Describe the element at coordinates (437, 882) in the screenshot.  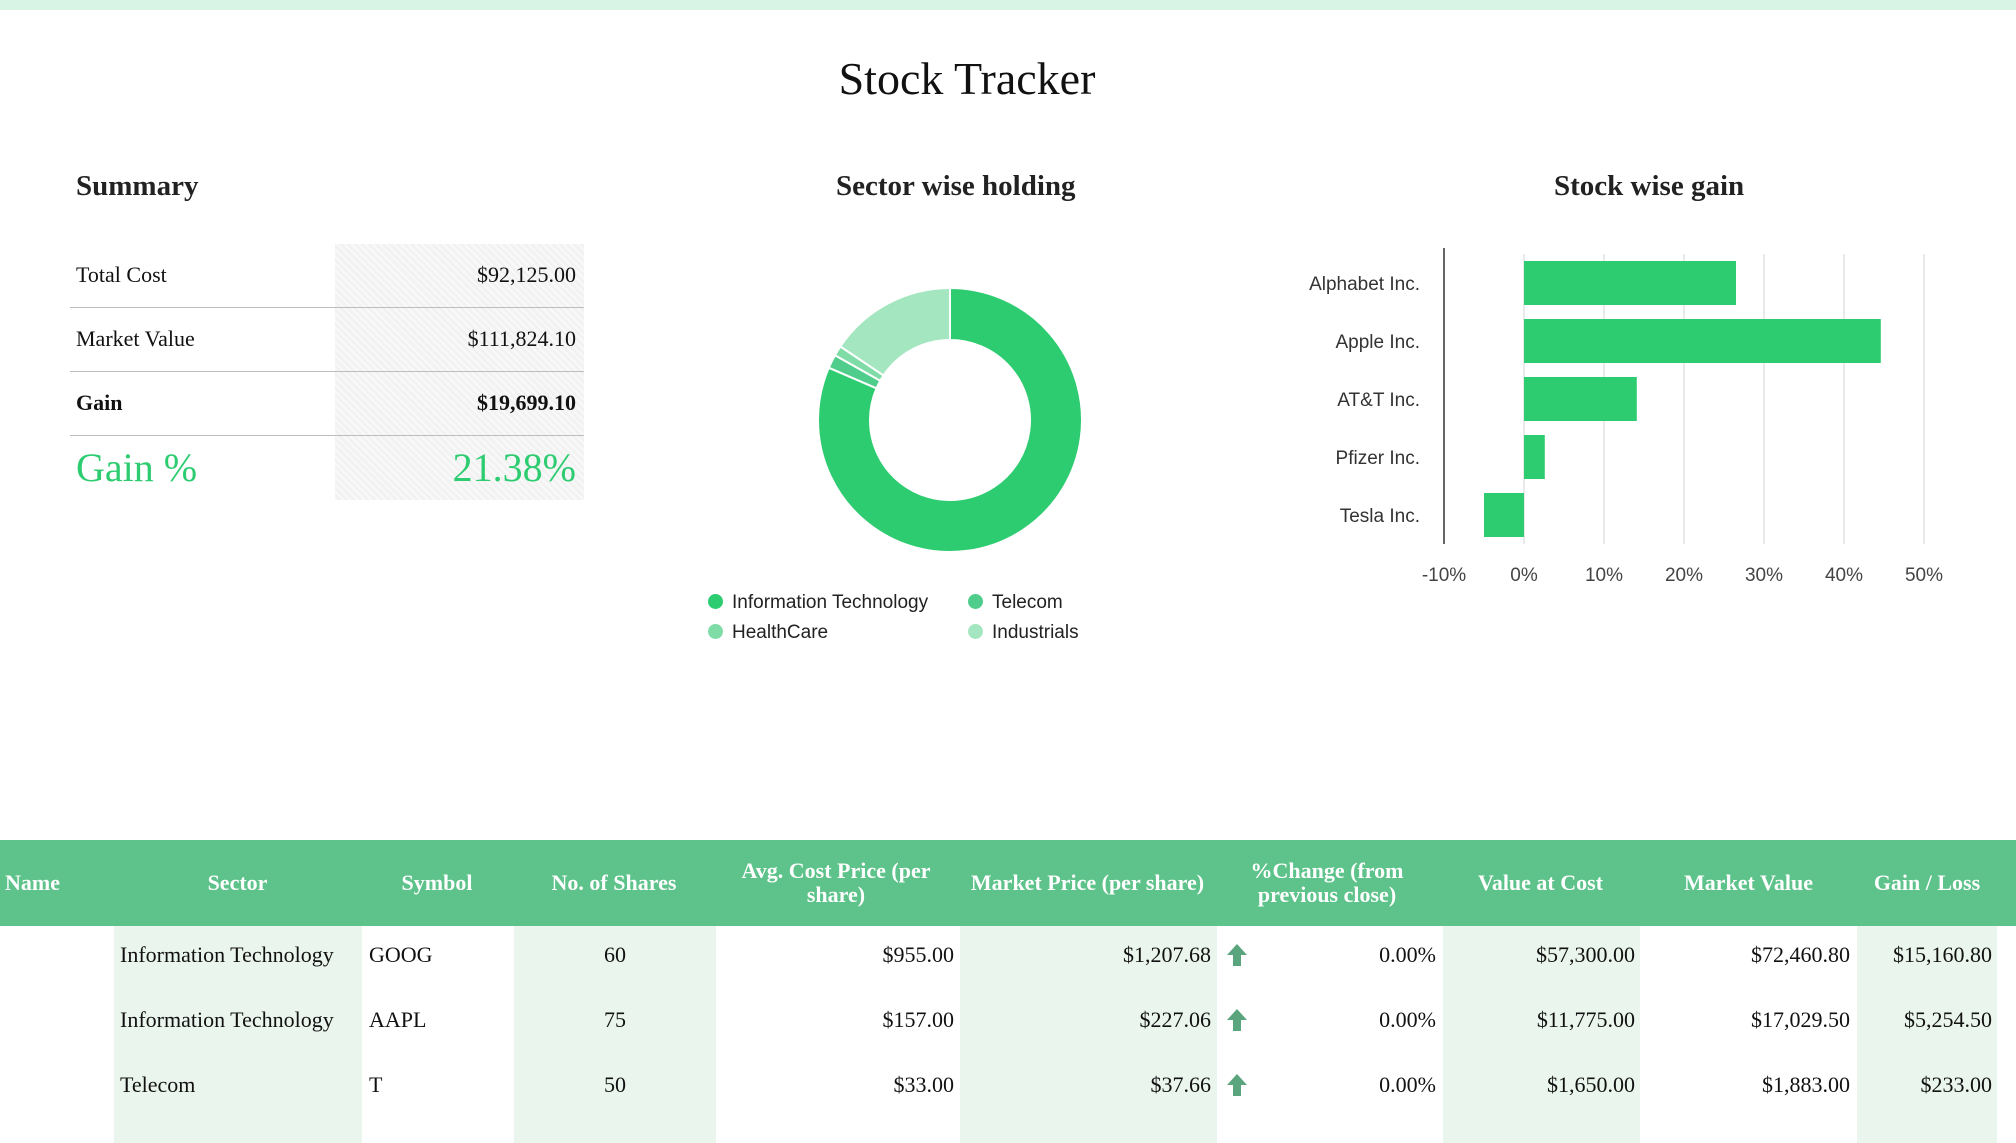
I see `header-symbol: Symbol` at that location.